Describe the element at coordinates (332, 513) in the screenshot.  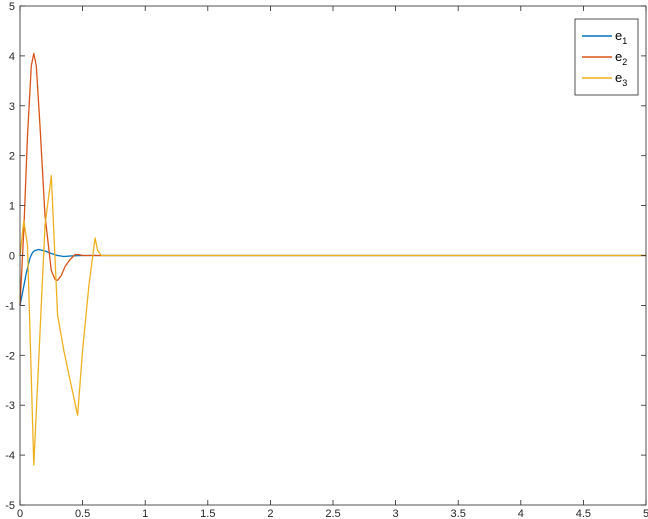
I see `x-tick-label: 2.5` at that location.